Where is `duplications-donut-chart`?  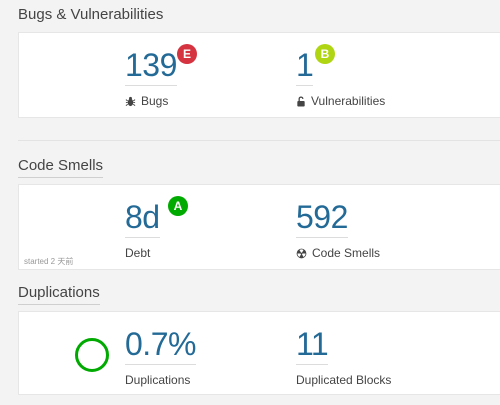 duplications-donut-chart is located at coordinates (92, 355).